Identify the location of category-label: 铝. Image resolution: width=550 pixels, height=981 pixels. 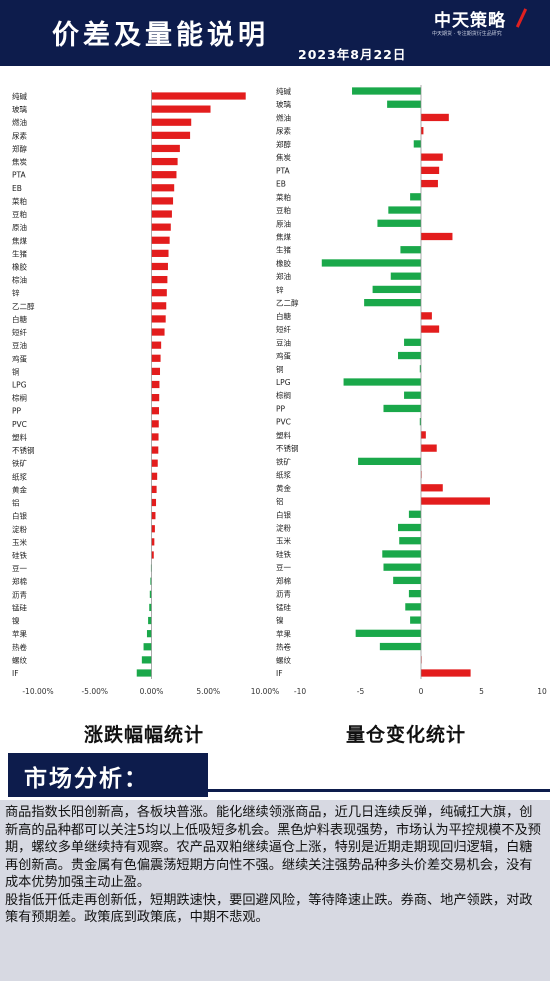
(16, 503).